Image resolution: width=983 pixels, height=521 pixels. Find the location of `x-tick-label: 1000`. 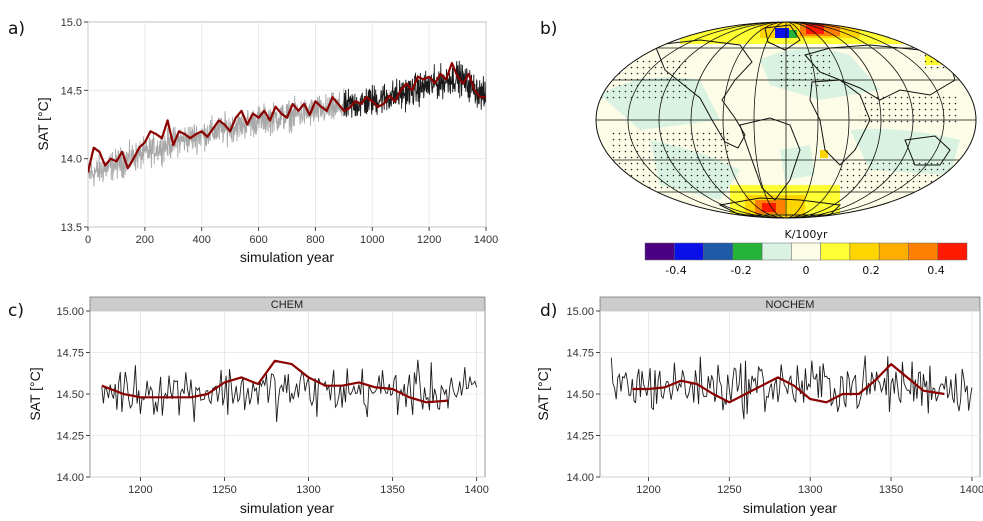

x-tick-label: 1000 is located at coordinates (372, 240).